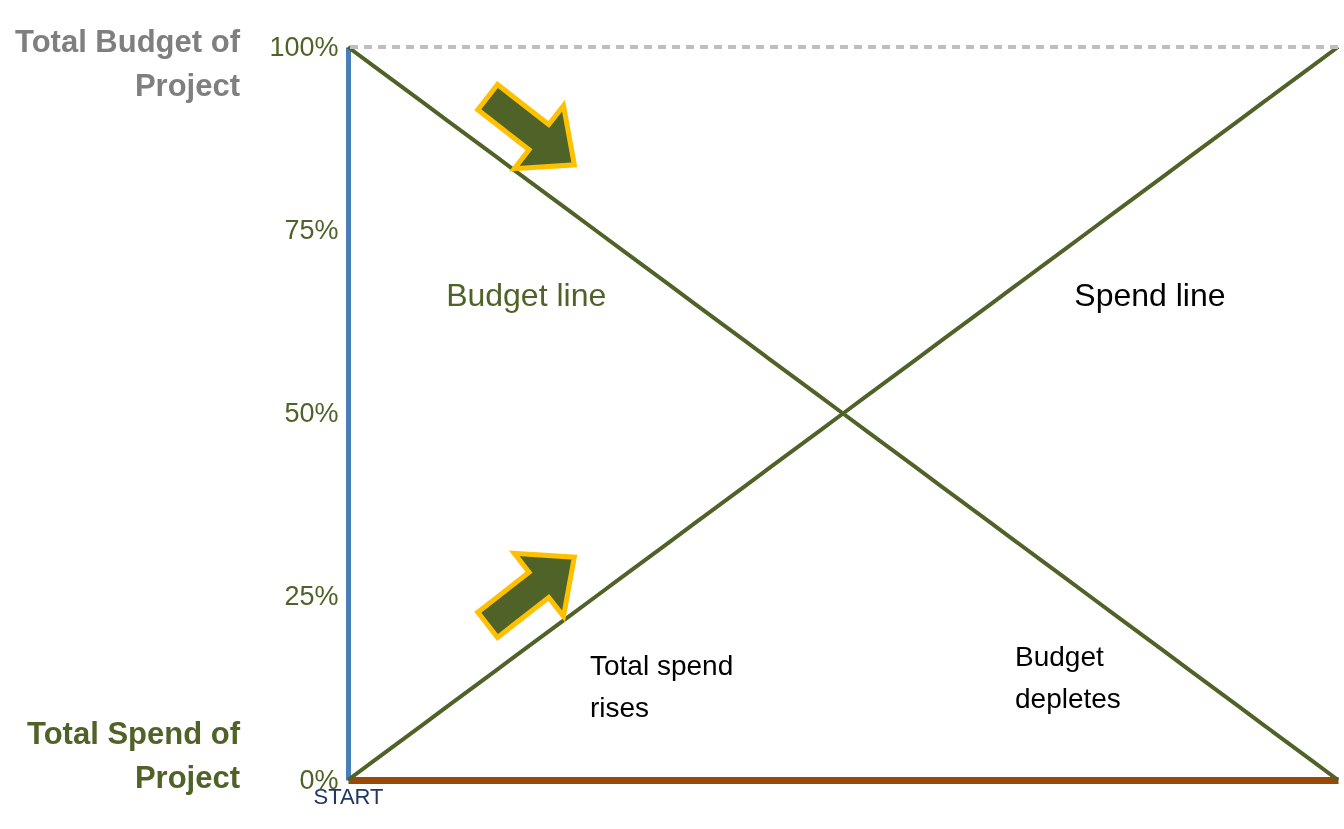 The image size is (1344, 829). Describe the element at coordinates (1150, 295) in the screenshot. I see `series-label: Spend line` at that location.